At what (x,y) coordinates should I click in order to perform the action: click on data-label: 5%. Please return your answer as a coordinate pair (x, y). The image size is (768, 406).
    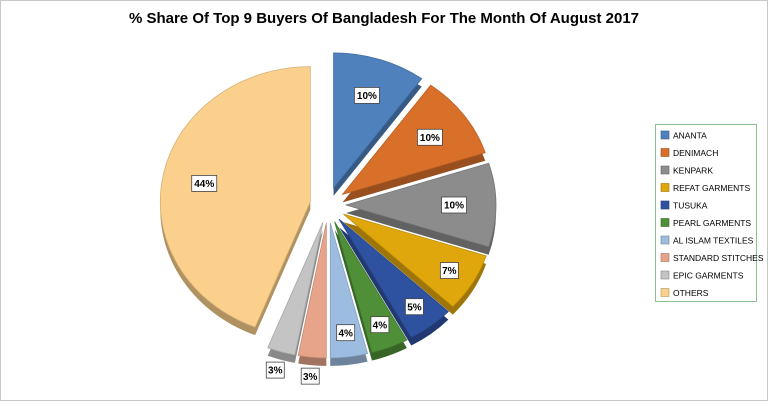
    Looking at the image, I should click on (414, 307).